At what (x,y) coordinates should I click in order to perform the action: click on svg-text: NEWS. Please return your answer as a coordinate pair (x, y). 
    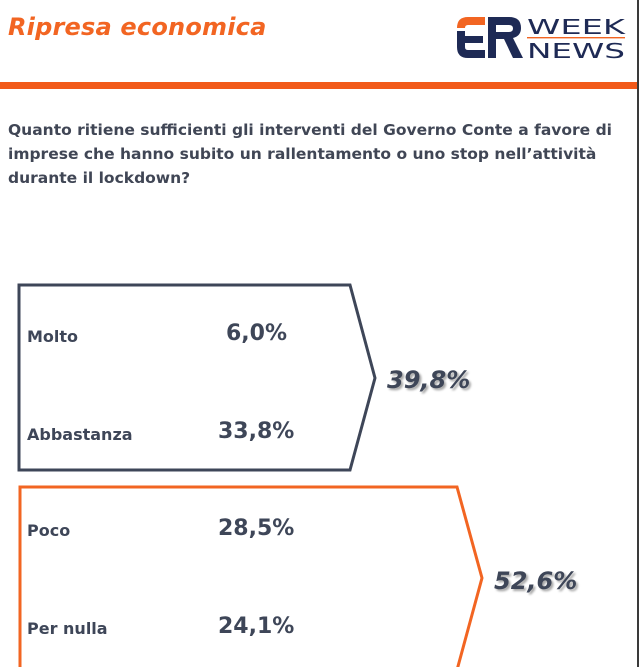
    Looking at the image, I should click on (576, 49).